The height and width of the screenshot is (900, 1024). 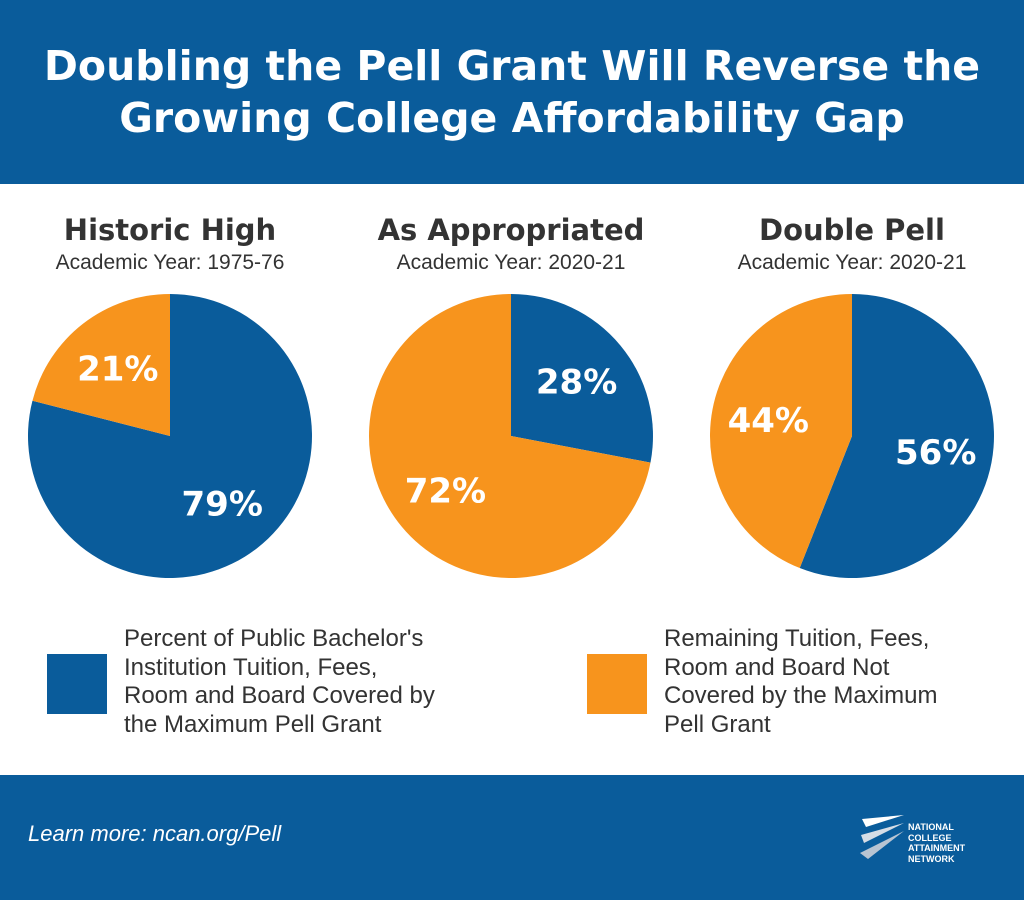 I want to click on logo-line: COLLEGE, so click(x=930, y=837).